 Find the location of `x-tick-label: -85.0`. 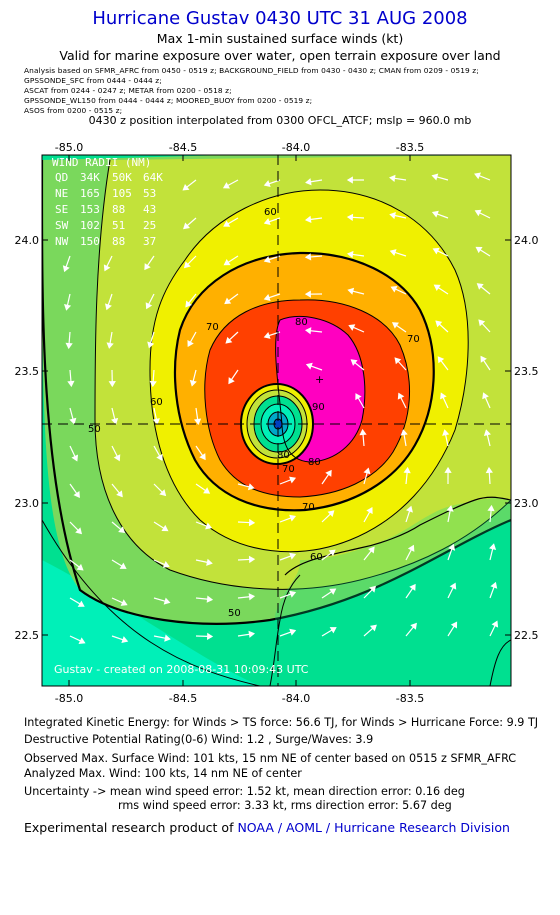

x-tick-label: -85.0 is located at coordinates (69, 147).